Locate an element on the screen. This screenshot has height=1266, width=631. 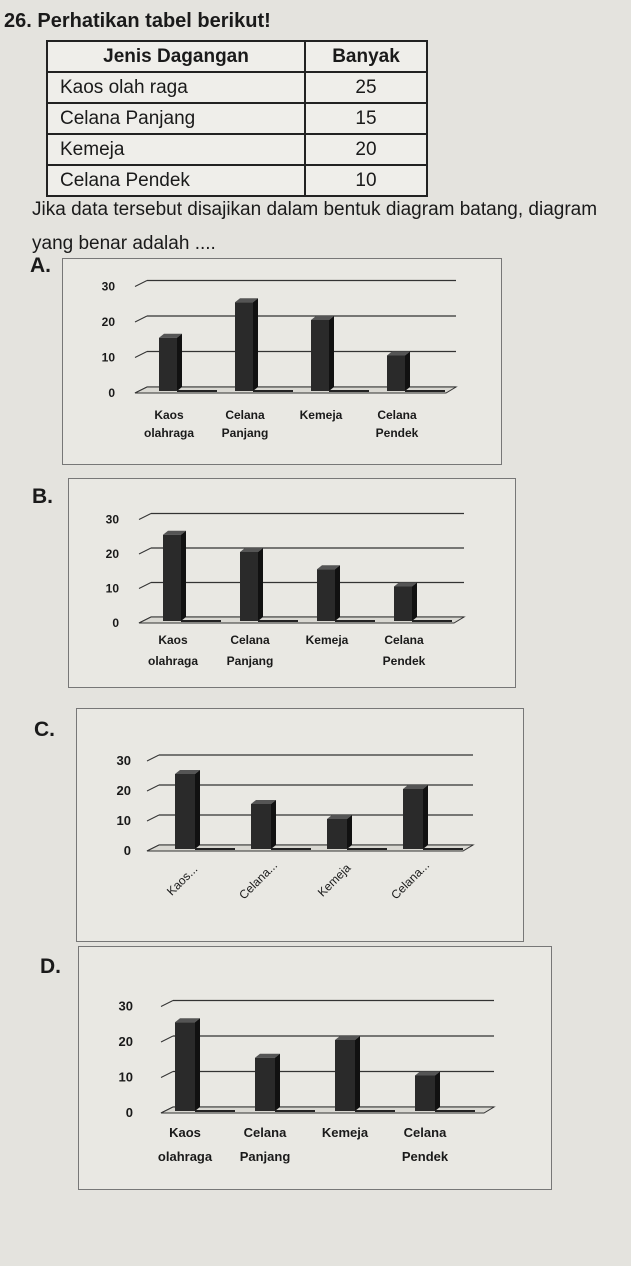
table-cell: Kaos olah raga is located at coordinates (176, 87).